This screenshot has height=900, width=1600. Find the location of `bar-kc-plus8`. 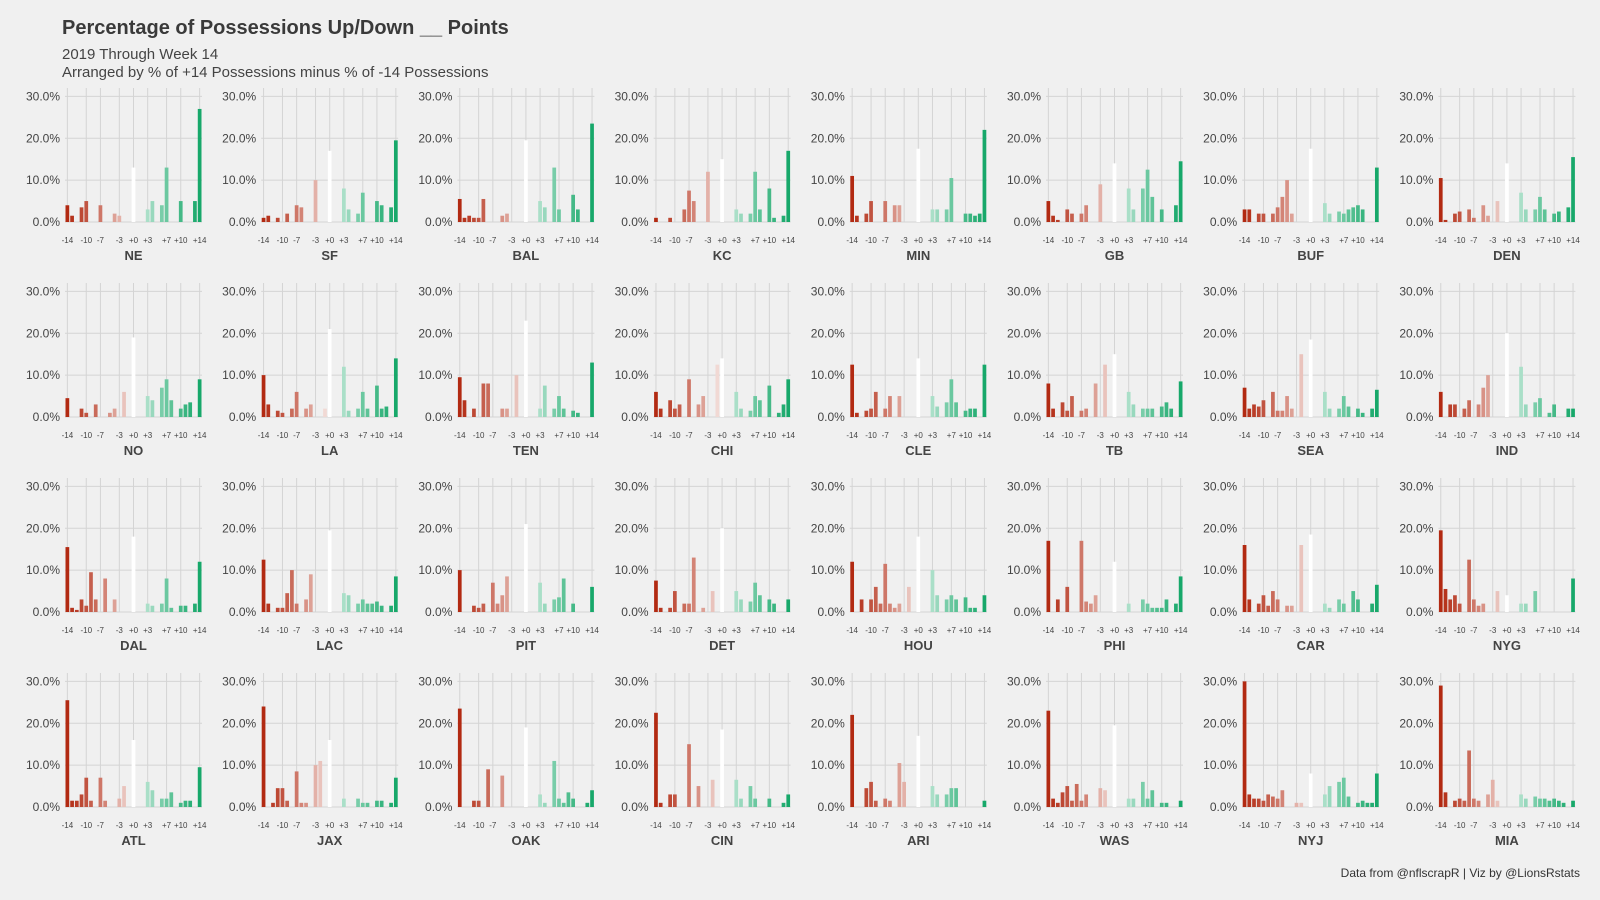

bar-kc-plus8 is located at coordinates (760, 215).